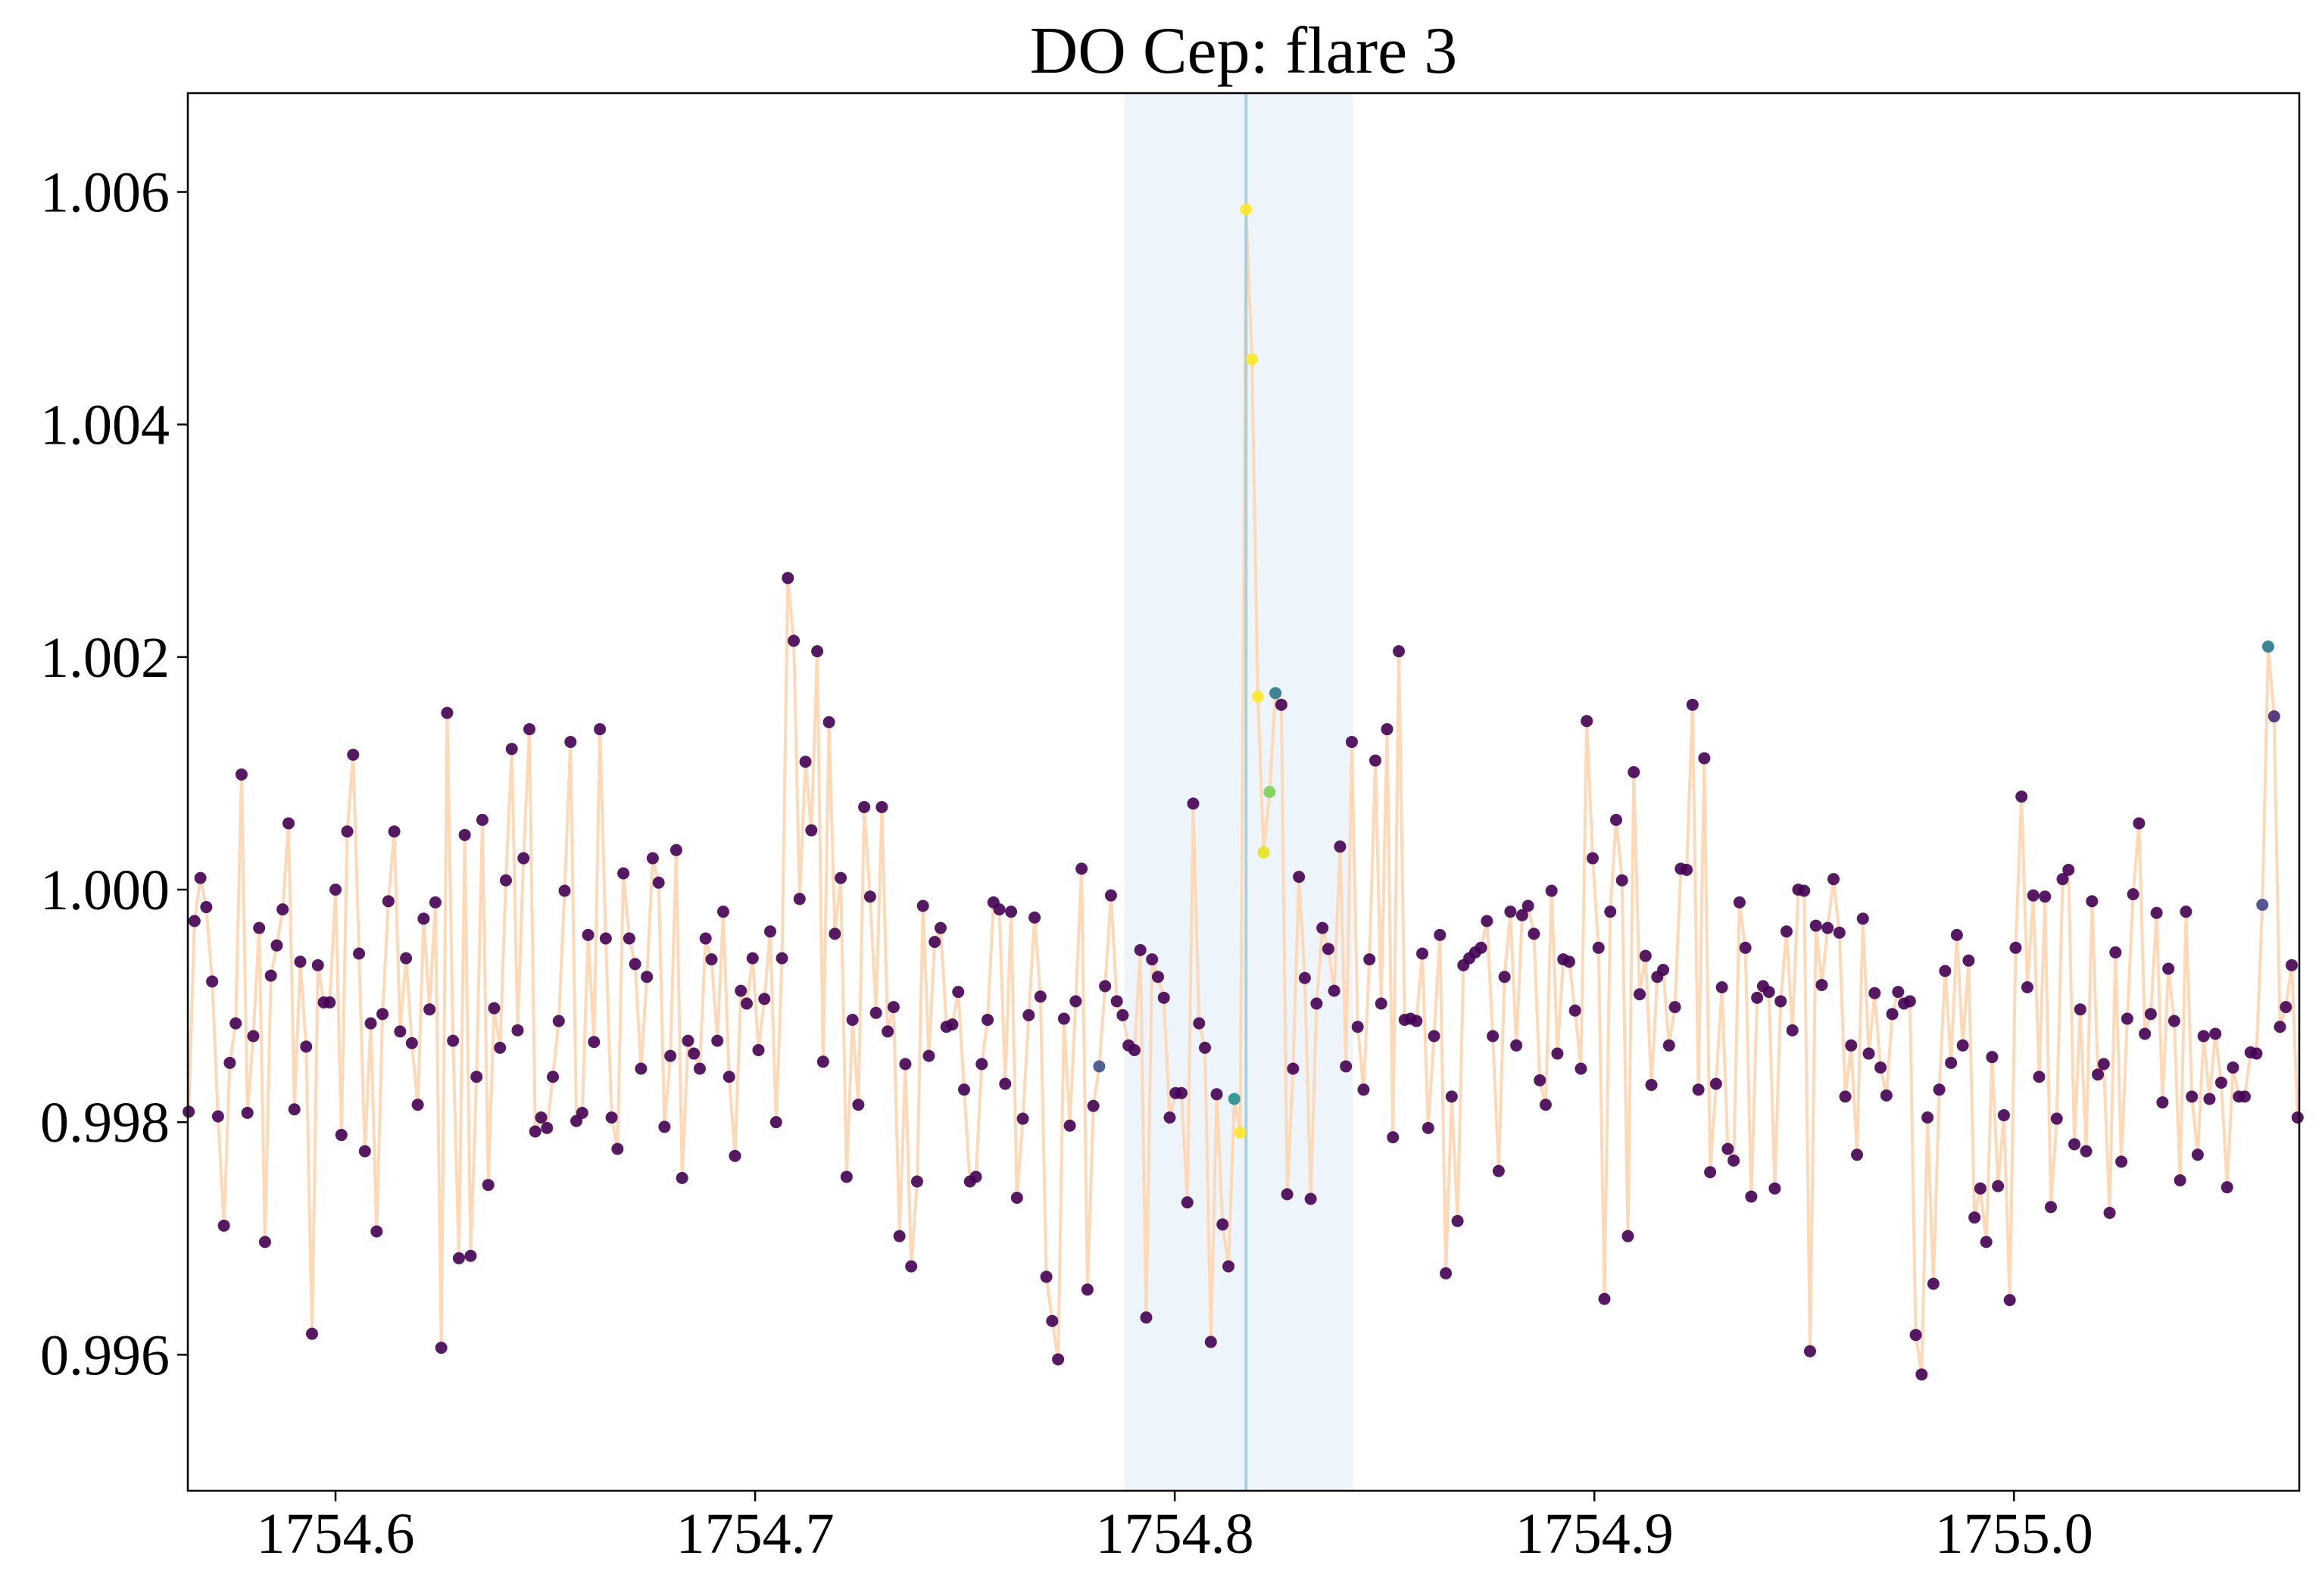 The width and height of the screenshot is (2322, 1596). Describe the element at coordinates (336, 1534) in the screenshot. I see `x-tick-label: 1754.6` at that location.